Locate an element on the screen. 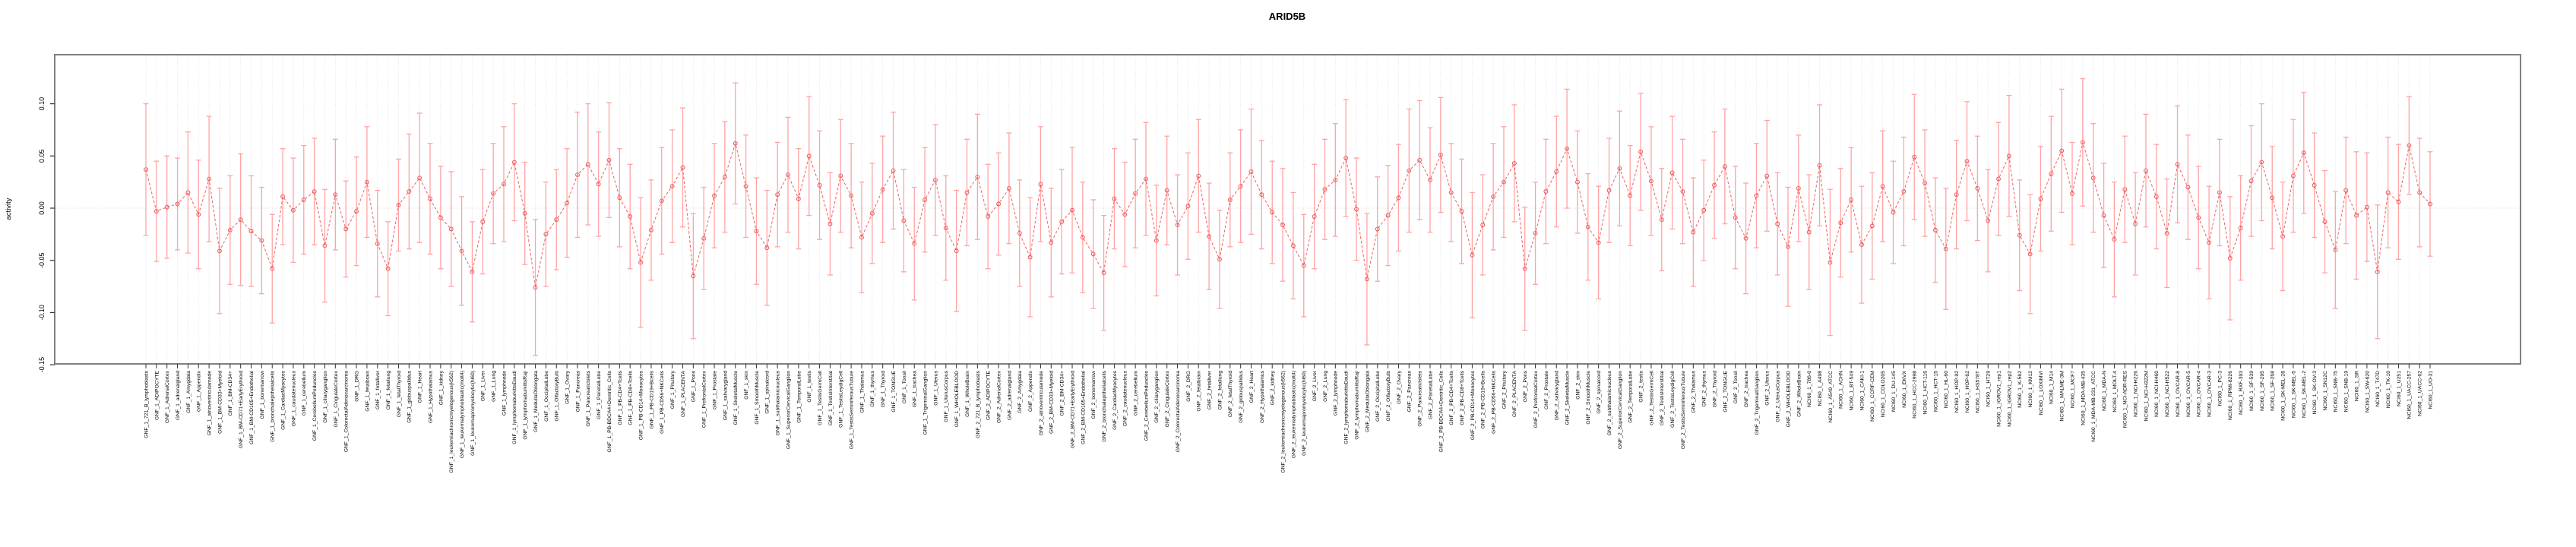  x-tick-label: GNF_1_PLACENTA is located at coordinates (683, 394).